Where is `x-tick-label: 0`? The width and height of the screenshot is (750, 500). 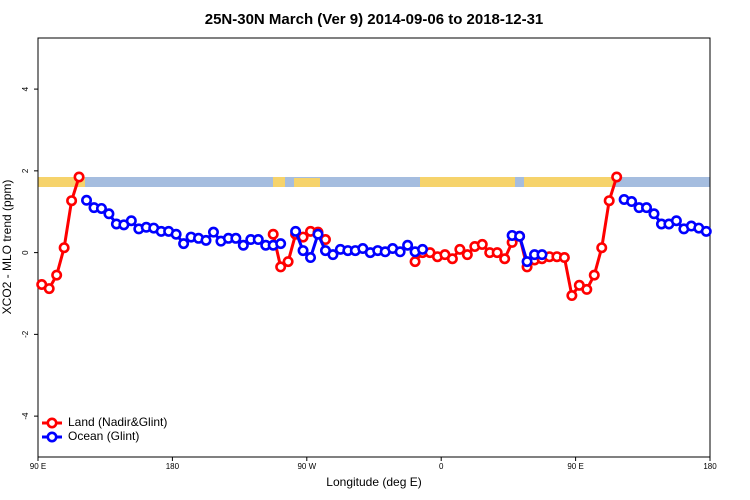
x-tick-label: 0 is located at coordinates (441, 466).